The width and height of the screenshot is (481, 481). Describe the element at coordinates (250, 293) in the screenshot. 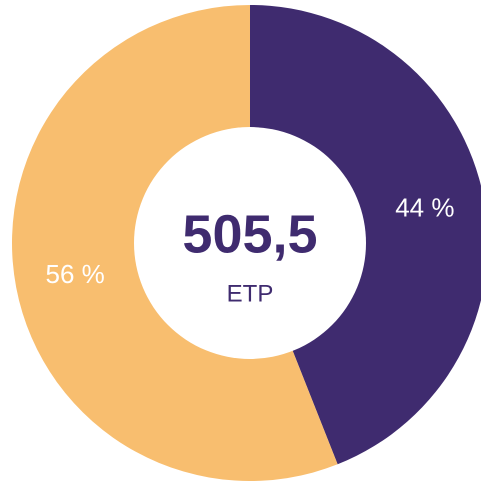

I see `center-label: ETP` at that location.